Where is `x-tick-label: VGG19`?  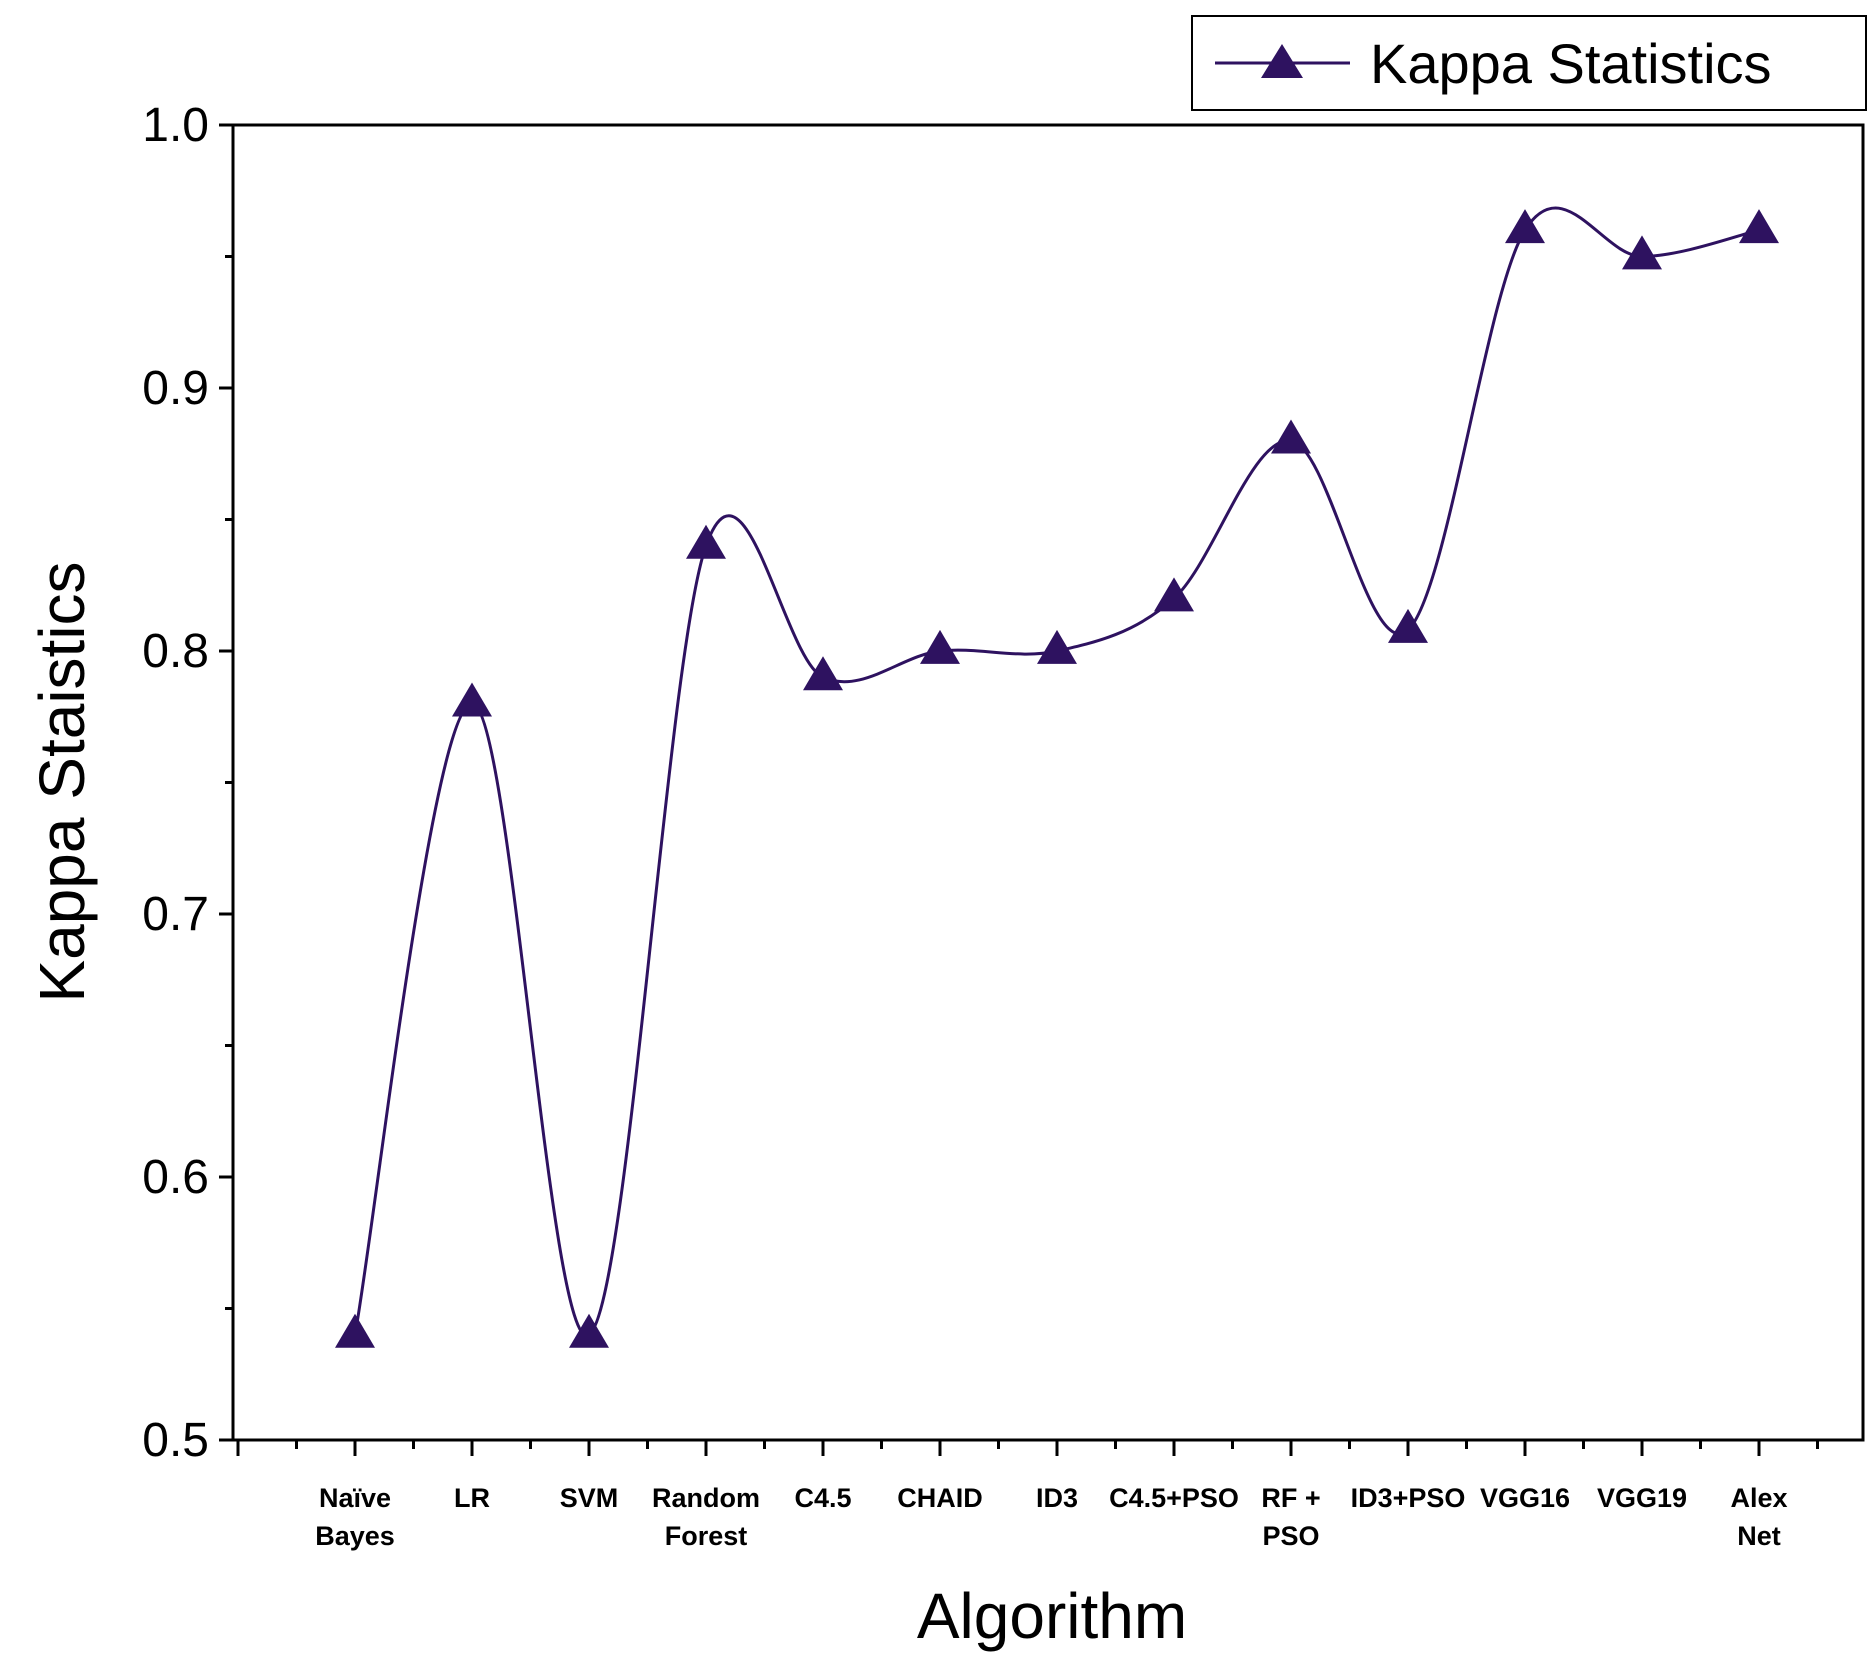 x-tick-label: VGG19 is located at coordinates (1642, 1498).